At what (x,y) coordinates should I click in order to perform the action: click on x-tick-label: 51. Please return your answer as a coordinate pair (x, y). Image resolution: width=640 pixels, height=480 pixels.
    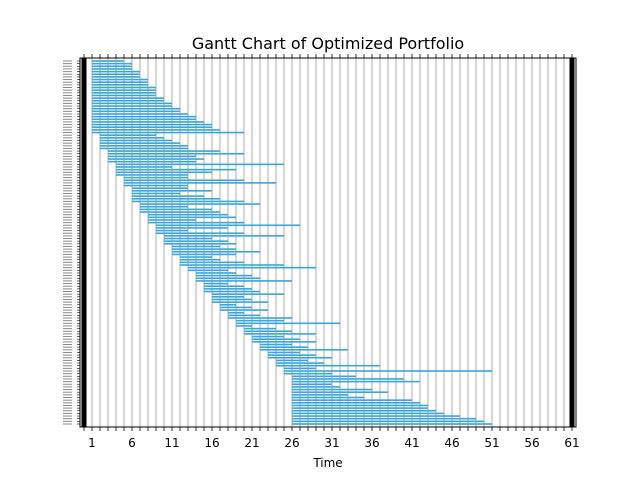
    Looking at the image, I should click on (491, 443).